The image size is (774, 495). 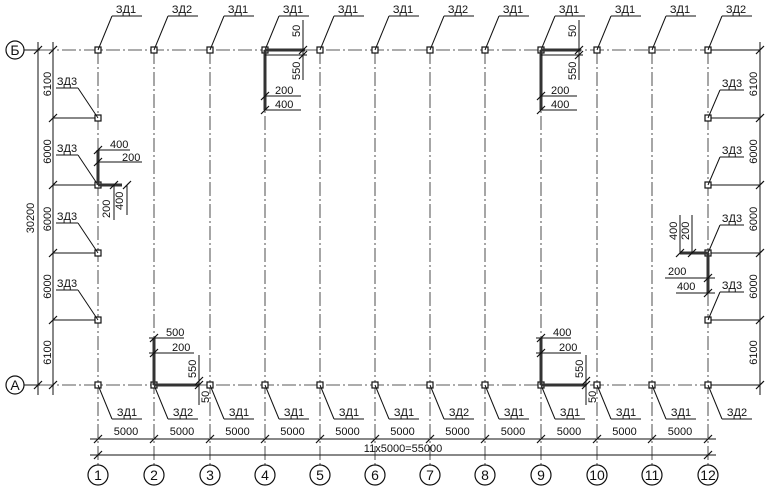 I want to click on axis-label-2: 2, so click(x=154, y=475).